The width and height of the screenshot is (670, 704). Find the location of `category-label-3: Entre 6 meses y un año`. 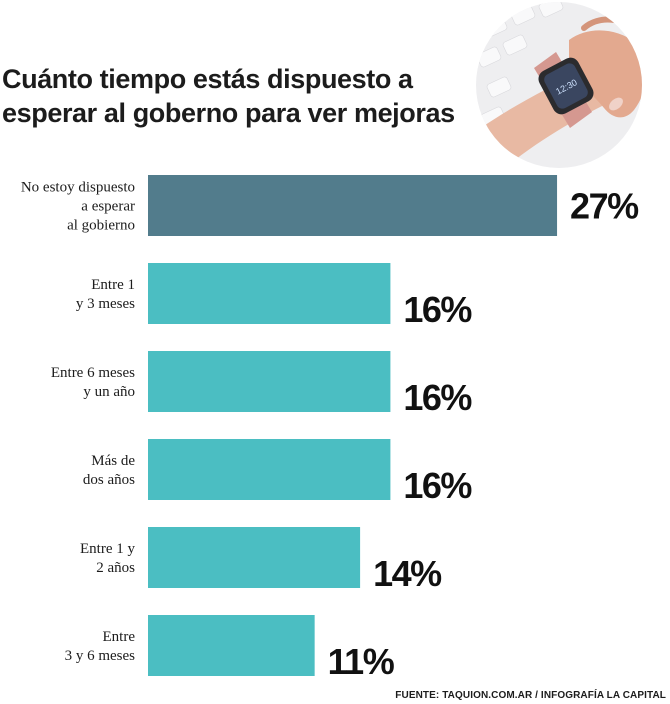

category-label-3: Entre 6 meses y un año is located at coordinates (93, 382).